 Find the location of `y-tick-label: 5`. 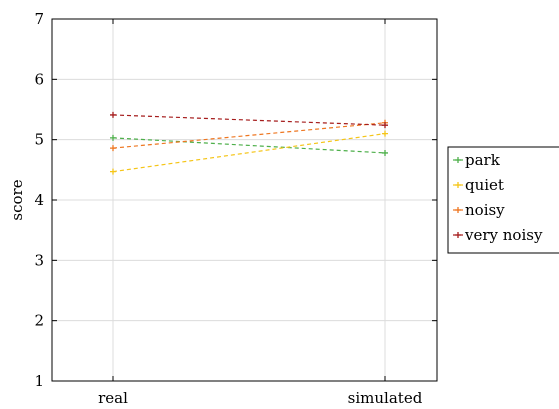

y-tick-label: 5 is located at coordinates (39, 140).